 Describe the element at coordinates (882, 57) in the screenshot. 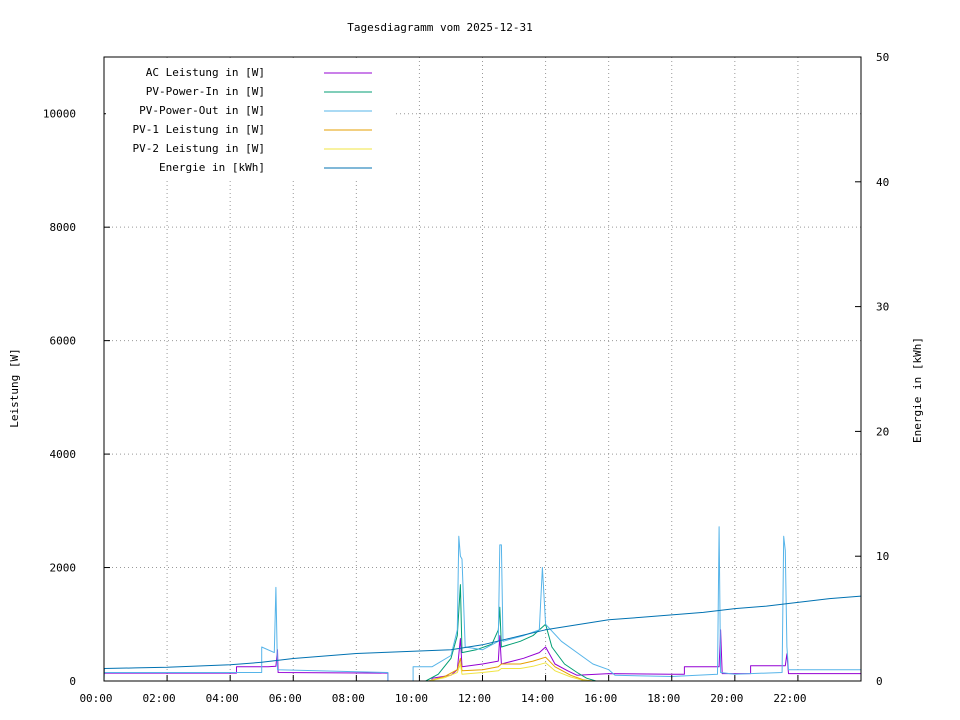

I see `y2-tick-label: 50` at that location.